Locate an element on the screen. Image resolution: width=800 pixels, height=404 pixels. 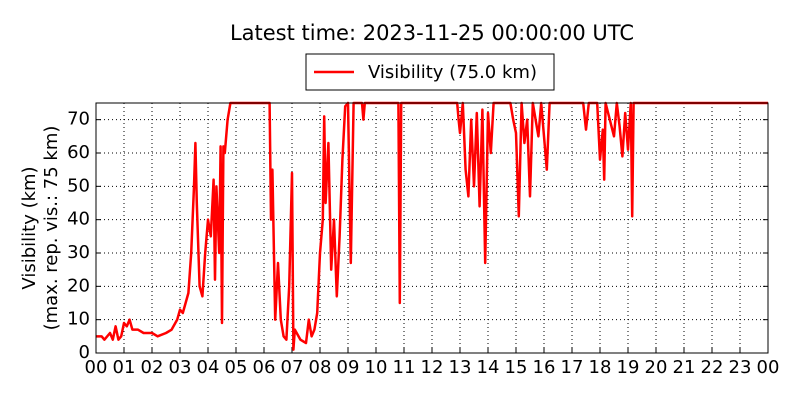
x-tick-label: 12 is located at coordinates (432, 367).